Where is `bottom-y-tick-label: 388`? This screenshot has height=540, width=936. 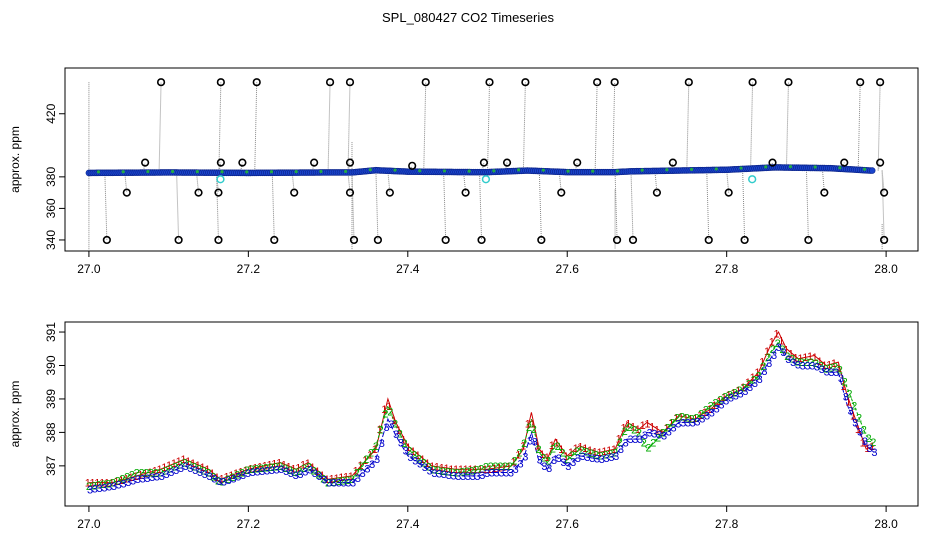
bottom-y-tick-label: 388 is located at coordinates (51, 432).